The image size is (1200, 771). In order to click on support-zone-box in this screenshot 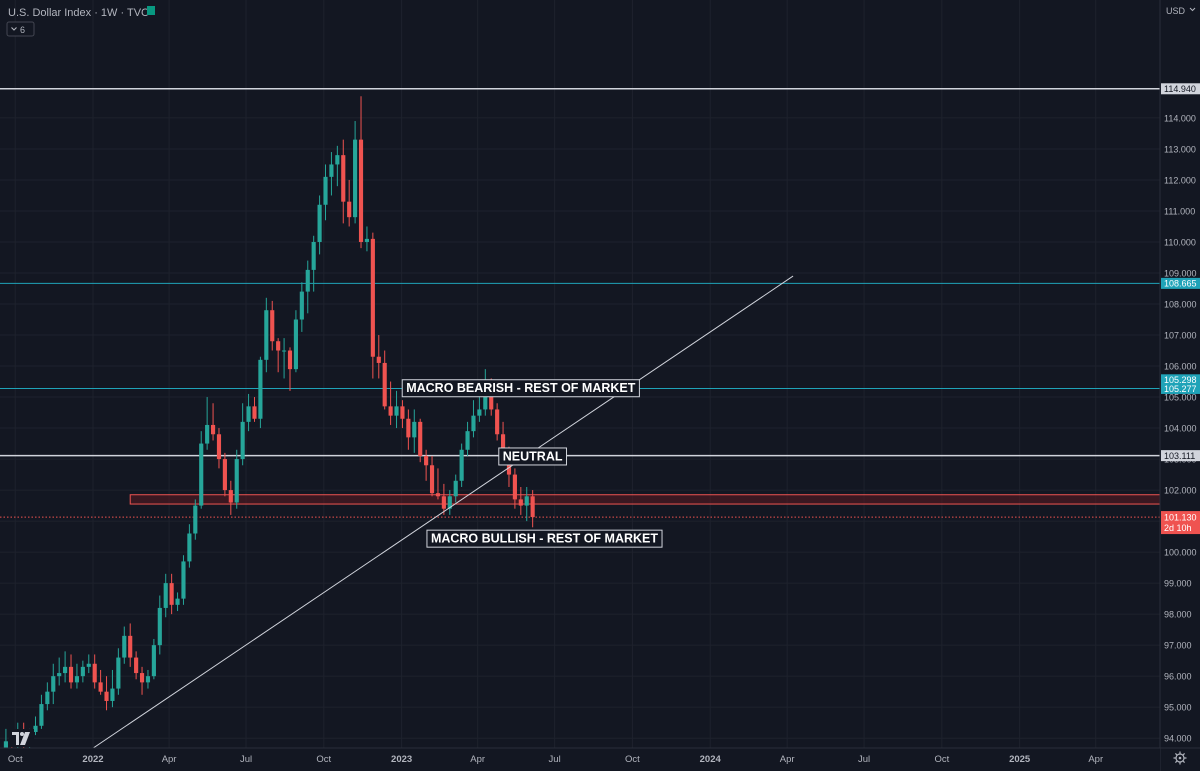, I will do `click(645, 499)`.